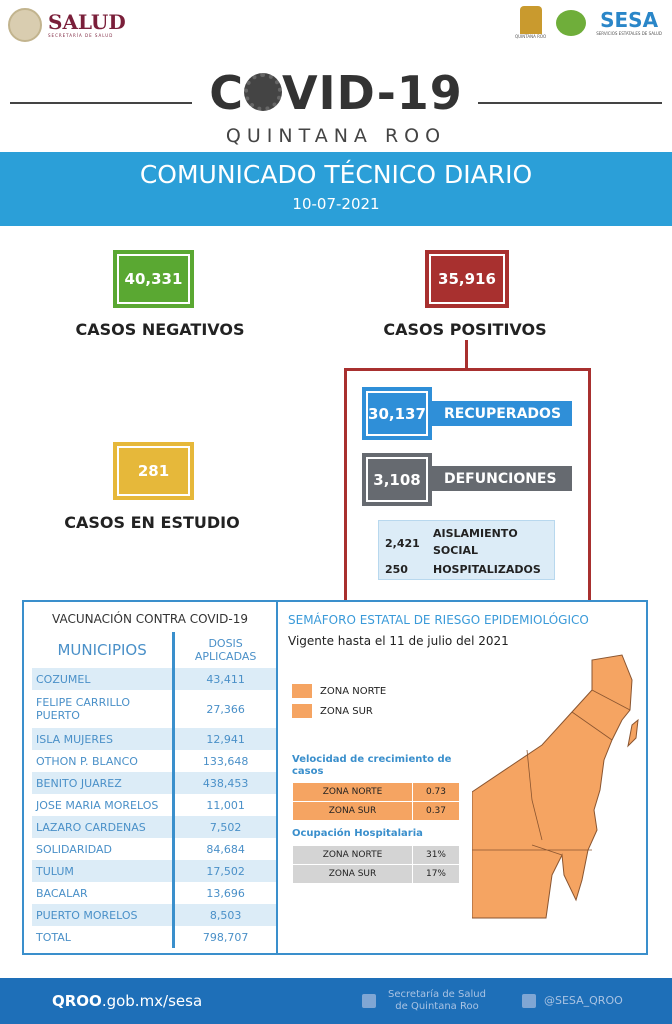 The width and height of the screenshot is (672, 1024). What do you see at coordinates (103, 739) in the screenshot?
I see `municipio: ISLA MUJERES` at bounding box center [103, 739].